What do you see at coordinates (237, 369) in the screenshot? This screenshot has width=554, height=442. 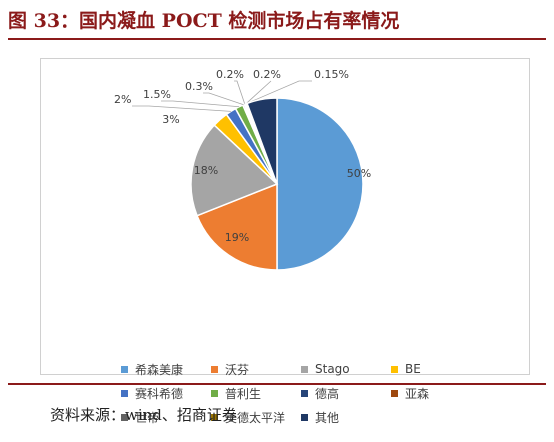 I see `legend-label: 沃芬` at bounding box center [237, 369].